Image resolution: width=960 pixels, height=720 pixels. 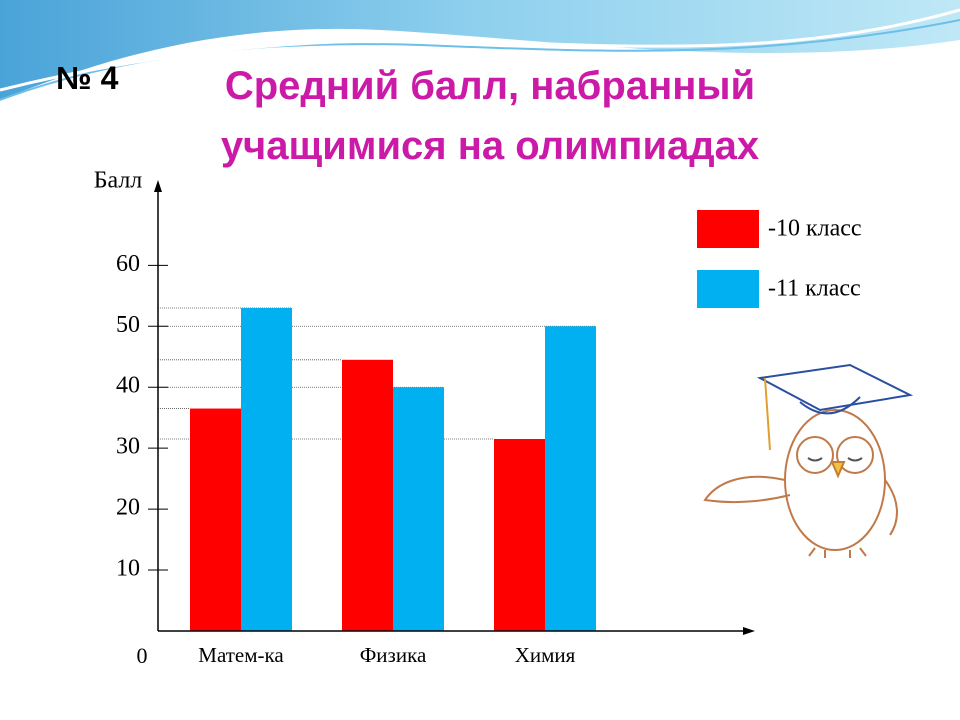 I want to click on y-tick-label: 60, so click(x=128, y=264).